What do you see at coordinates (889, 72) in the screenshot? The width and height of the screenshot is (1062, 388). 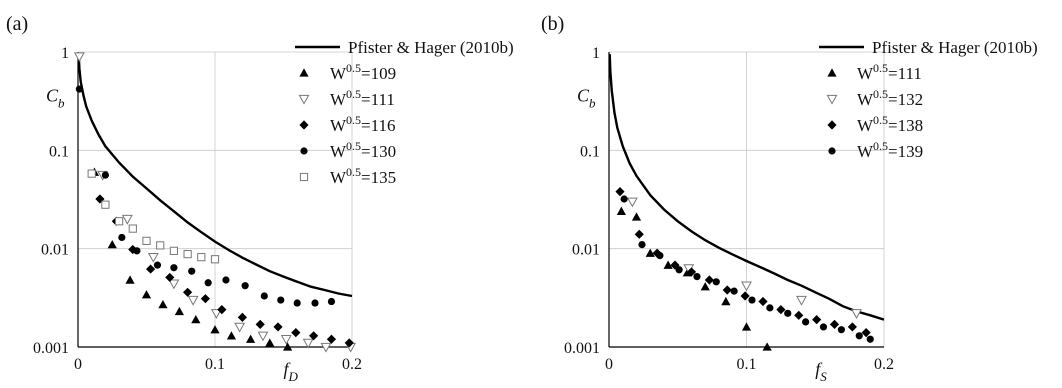 I see `legend-entry-label: W0.5=111` at bounding box center [889, 72].